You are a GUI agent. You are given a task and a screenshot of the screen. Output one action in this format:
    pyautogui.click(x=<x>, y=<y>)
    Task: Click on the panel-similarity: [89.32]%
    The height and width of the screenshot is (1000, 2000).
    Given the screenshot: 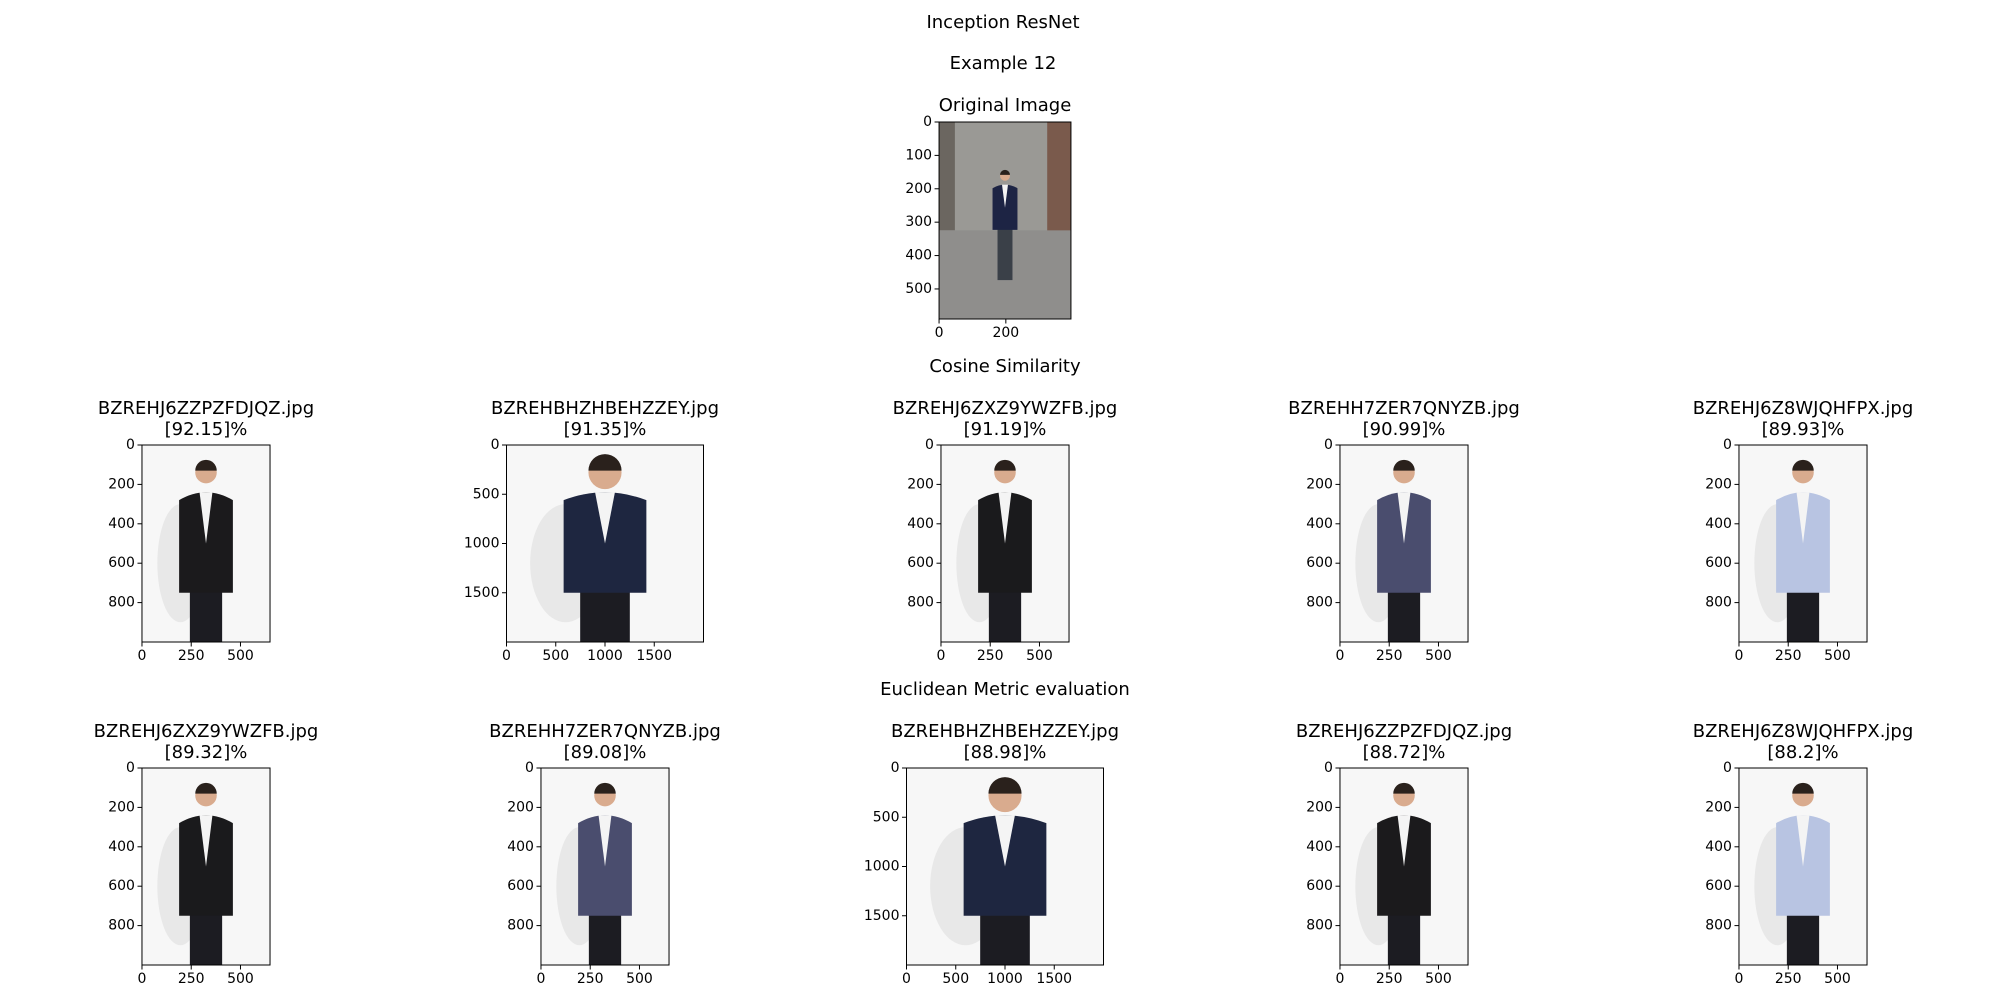 What is the action you would take?
    pyautogui.click(x=206, y=752)
    